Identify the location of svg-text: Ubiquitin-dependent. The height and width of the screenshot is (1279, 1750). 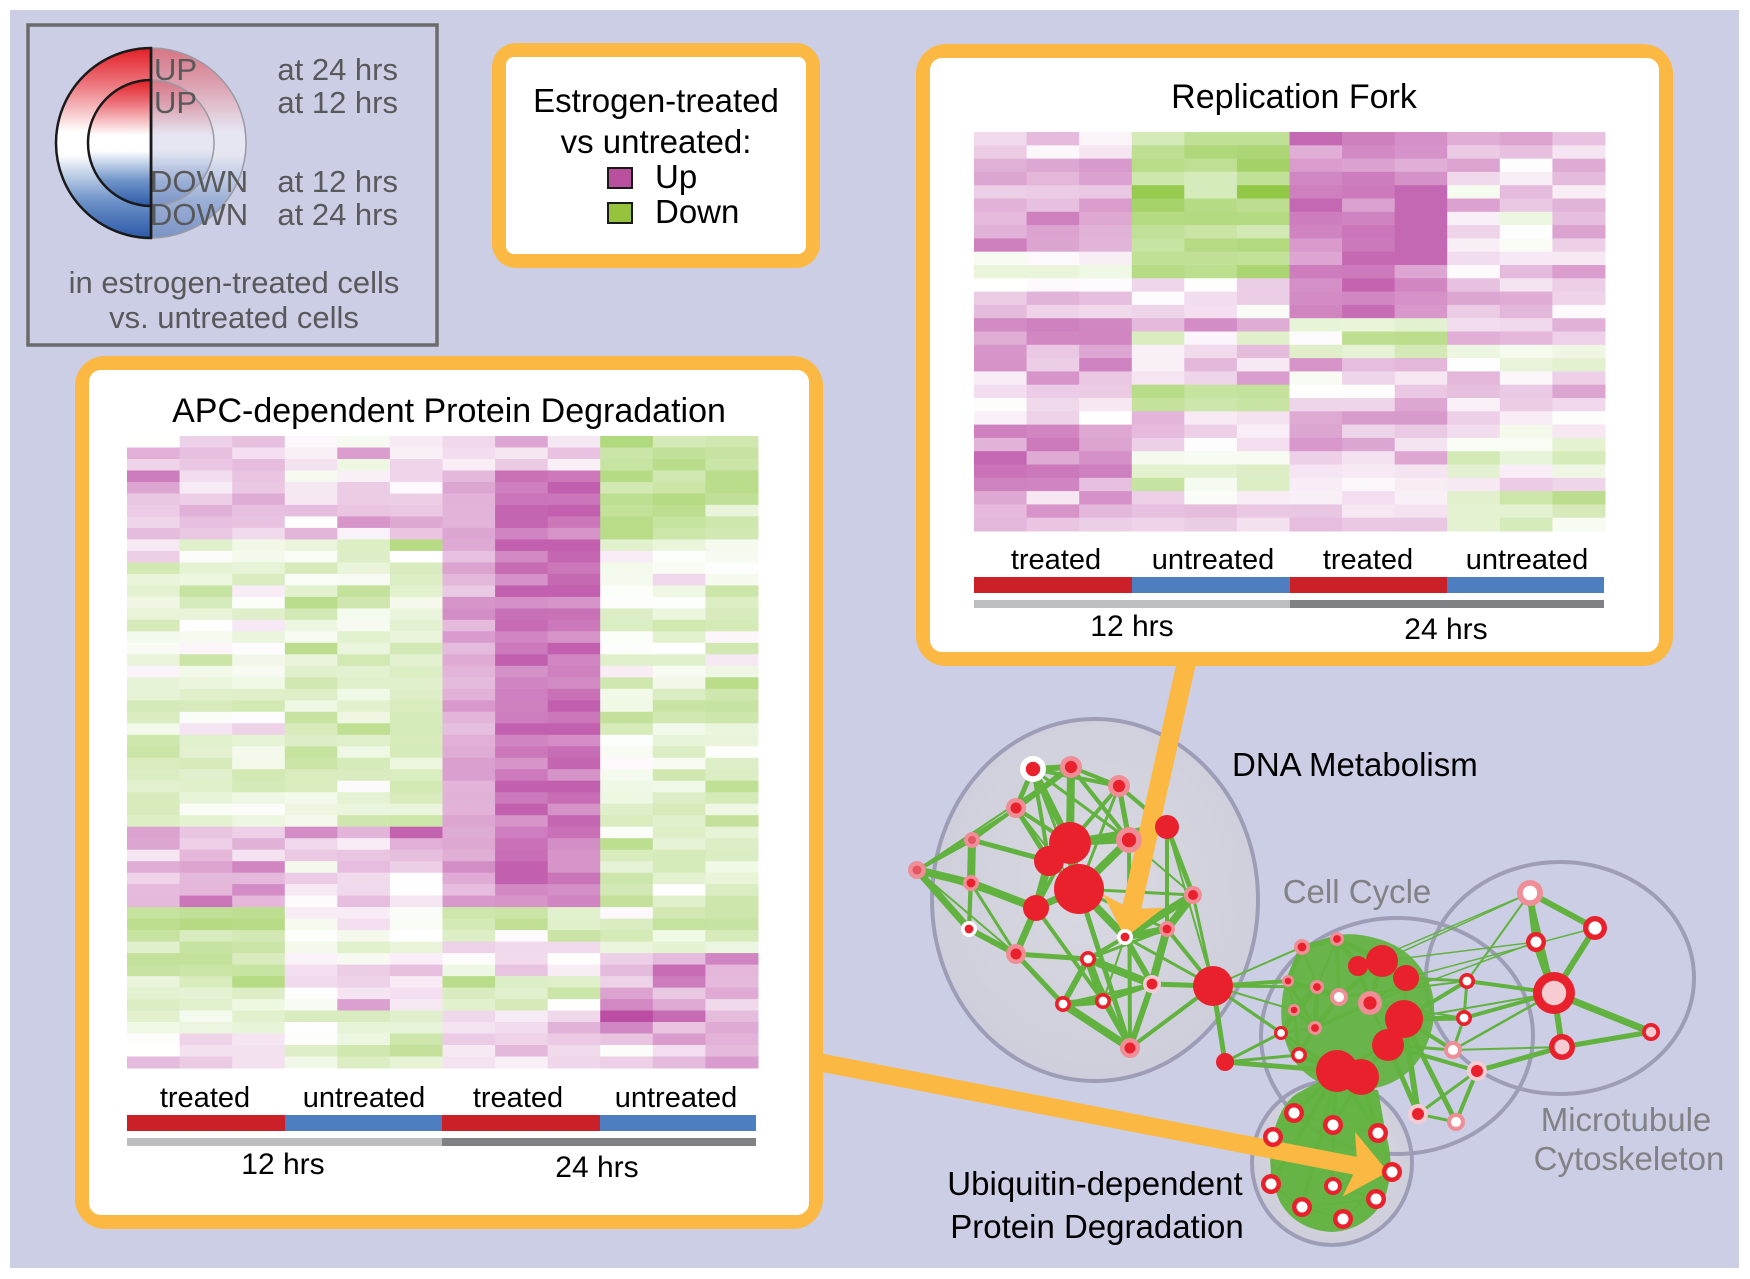
(1094, 1183).